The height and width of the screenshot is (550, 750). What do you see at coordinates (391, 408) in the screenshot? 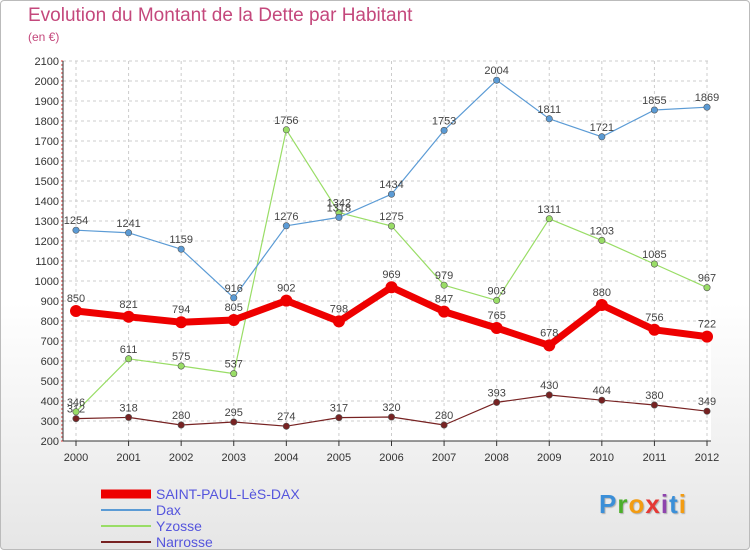
I see `data-label: 320` at bounding box center [391, 408].